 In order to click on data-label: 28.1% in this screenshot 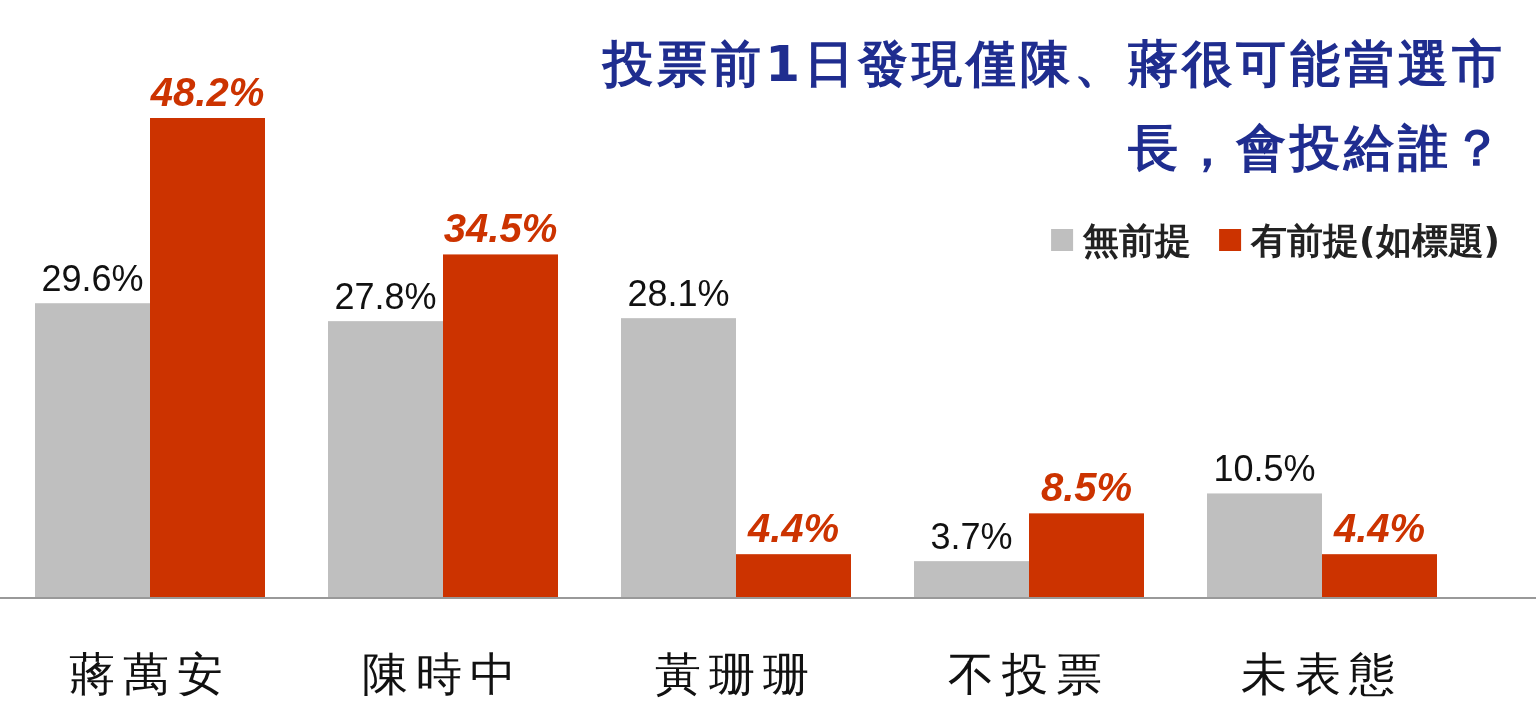, I will do `click(678, 294)`.